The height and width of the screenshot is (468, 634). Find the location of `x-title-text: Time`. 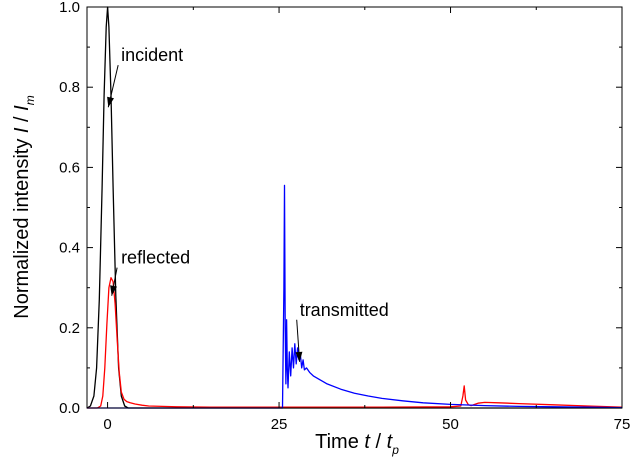

x-title-text: Time is located at coordinates (339, 442).